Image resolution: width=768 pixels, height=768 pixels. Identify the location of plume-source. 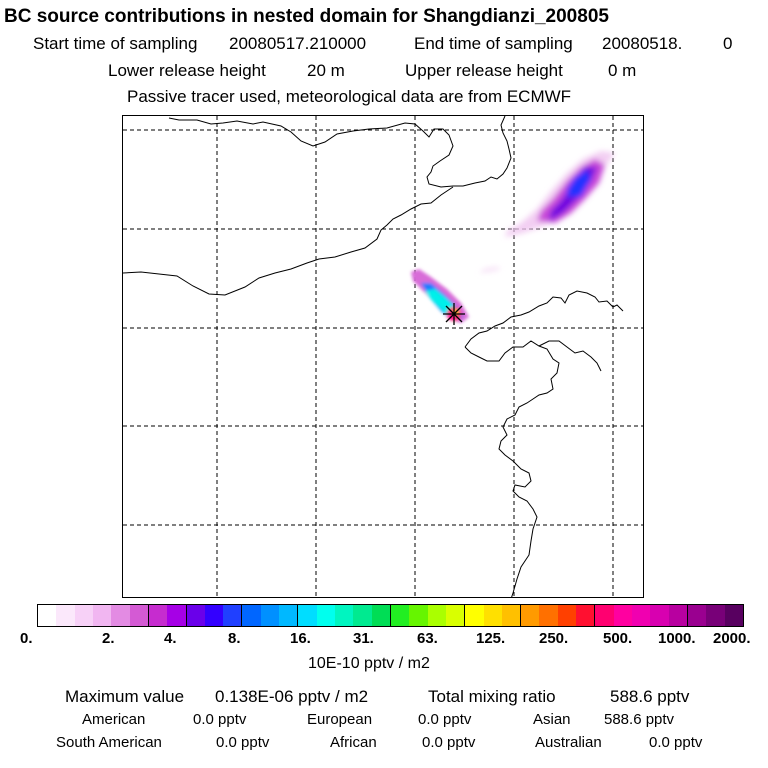
(440, 296).